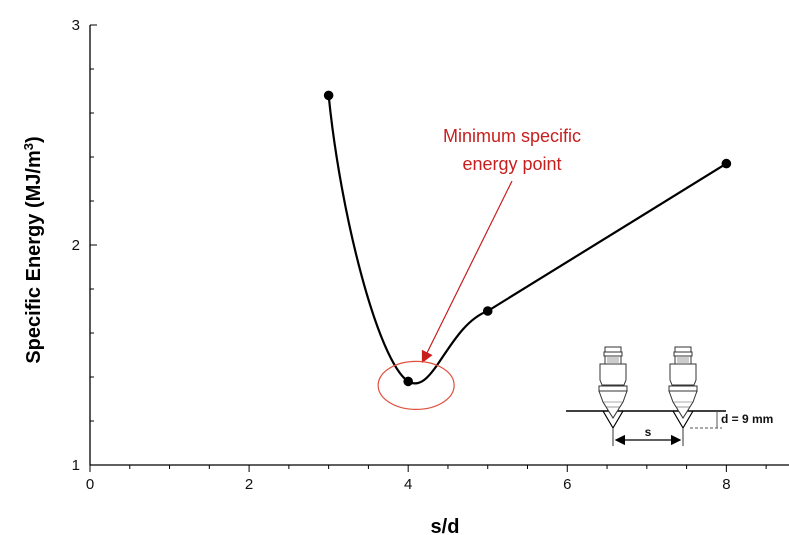 The image size is (789, 535). I want to click on x-tick-label: 6, so click(567, 484).